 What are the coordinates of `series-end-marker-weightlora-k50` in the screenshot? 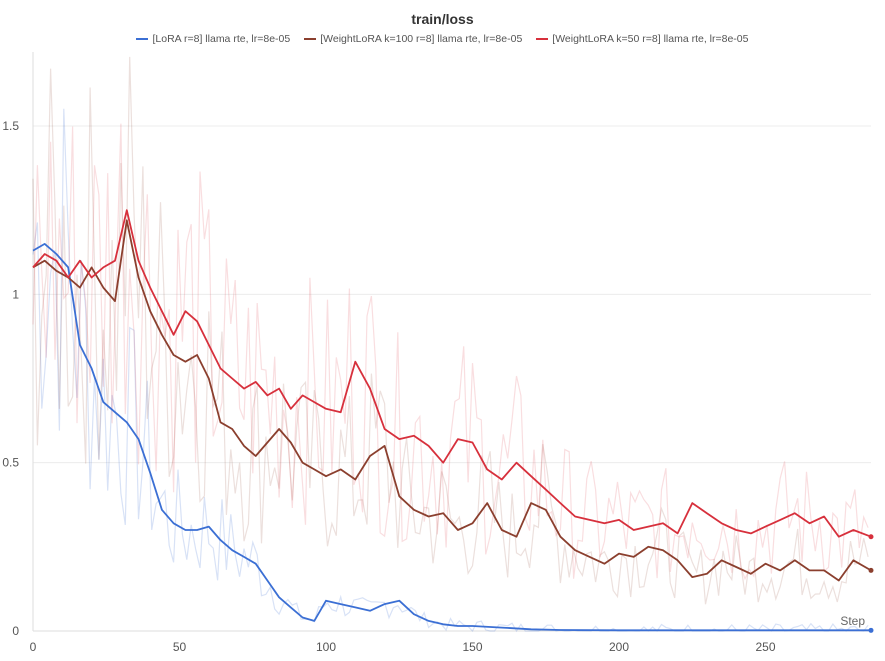 It's located at (871, 537).